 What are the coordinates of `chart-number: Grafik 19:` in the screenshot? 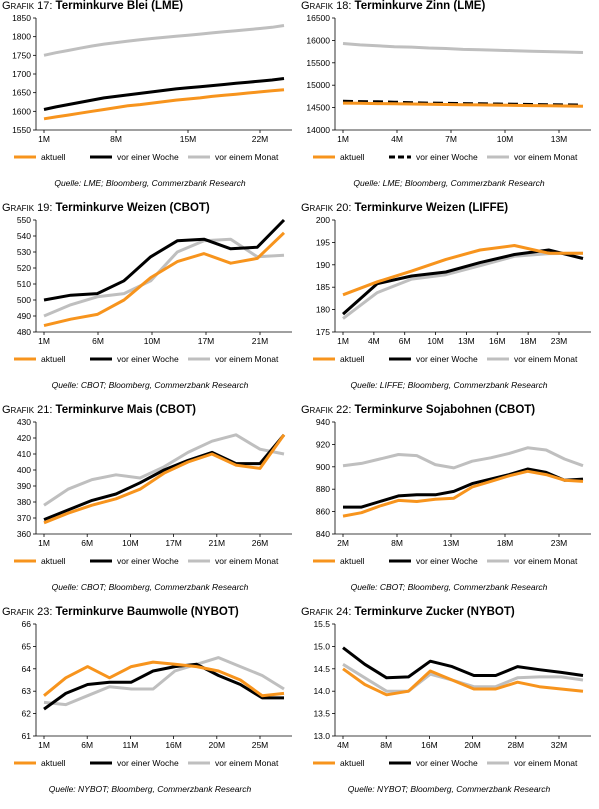 It's located at (27, 208).